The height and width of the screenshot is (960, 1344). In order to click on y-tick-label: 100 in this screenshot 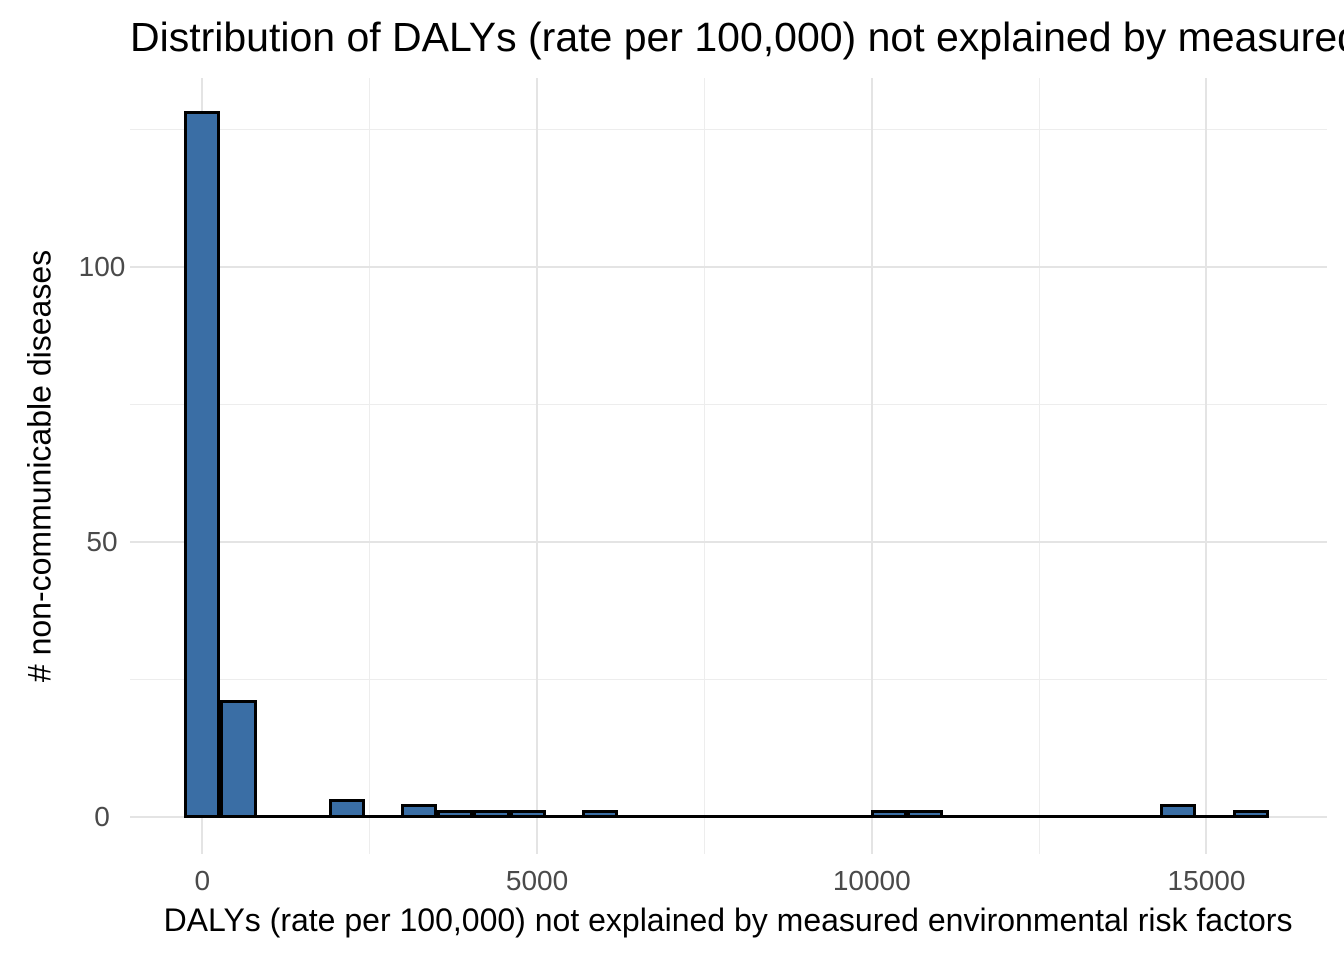, I will do `click(102, 266)`.